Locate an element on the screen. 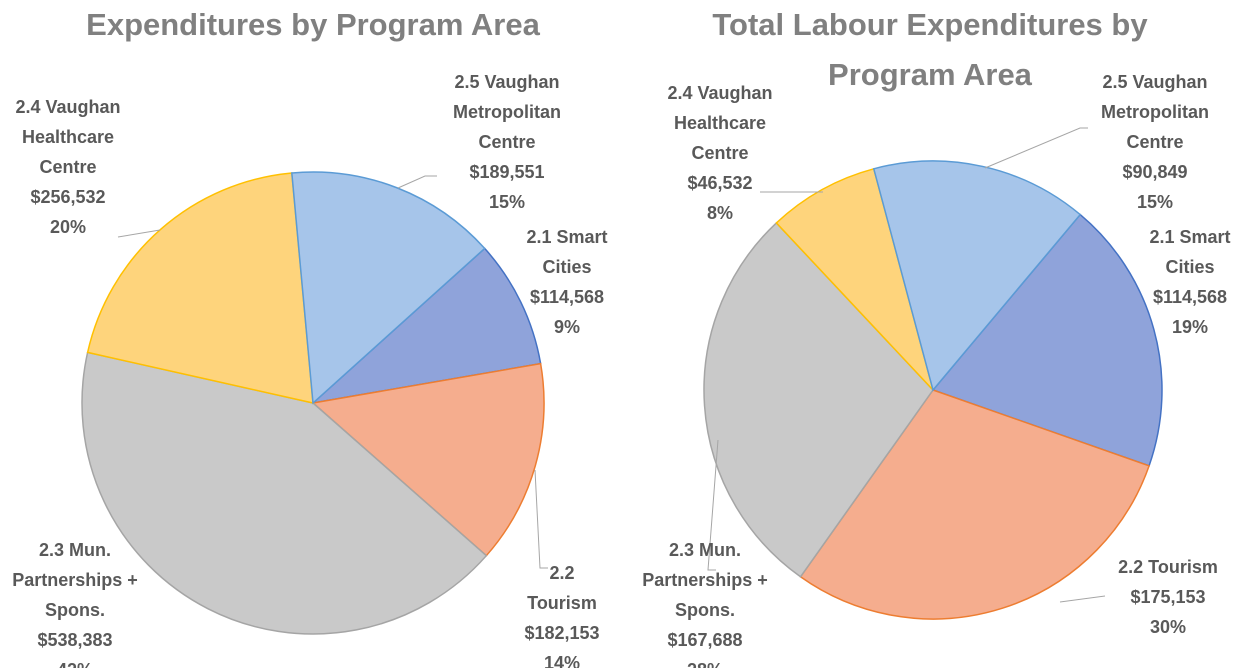  chart-title: Expenditures by Program Area is located at coordinates (313, 24).